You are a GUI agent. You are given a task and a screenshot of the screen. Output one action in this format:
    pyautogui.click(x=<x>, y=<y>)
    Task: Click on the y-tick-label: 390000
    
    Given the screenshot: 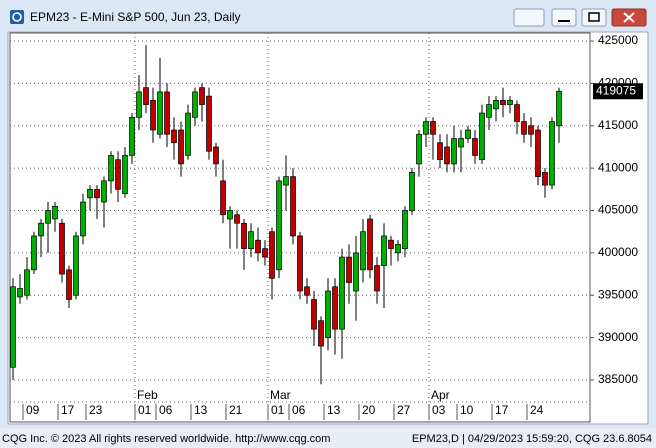 What is the action you would take?
    pyautogui.click(x=618, y=337)
    